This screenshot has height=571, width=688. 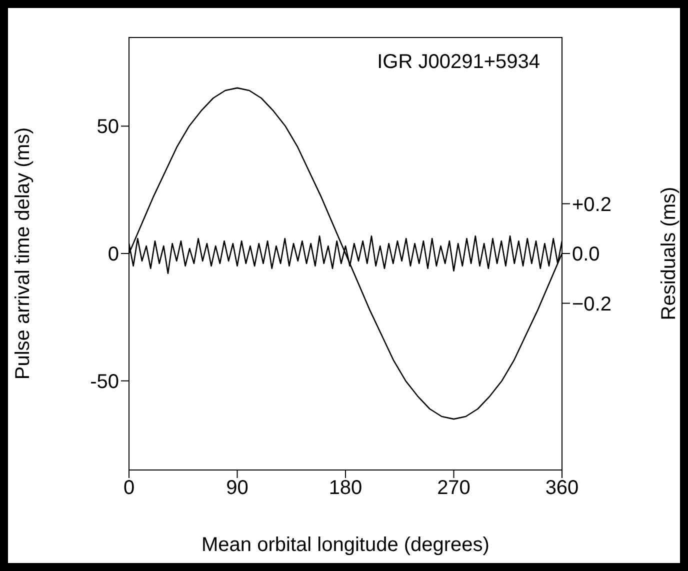 I want to click on x-tick-label: 90, so click(x=237, y=488).